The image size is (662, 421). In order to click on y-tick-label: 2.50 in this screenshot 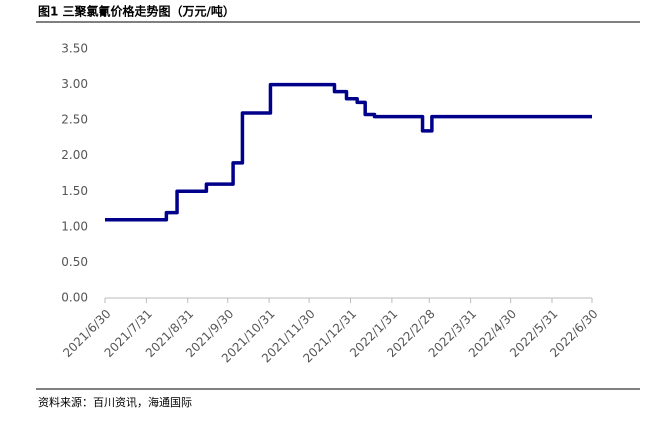, I will do `click(74, 120)`.